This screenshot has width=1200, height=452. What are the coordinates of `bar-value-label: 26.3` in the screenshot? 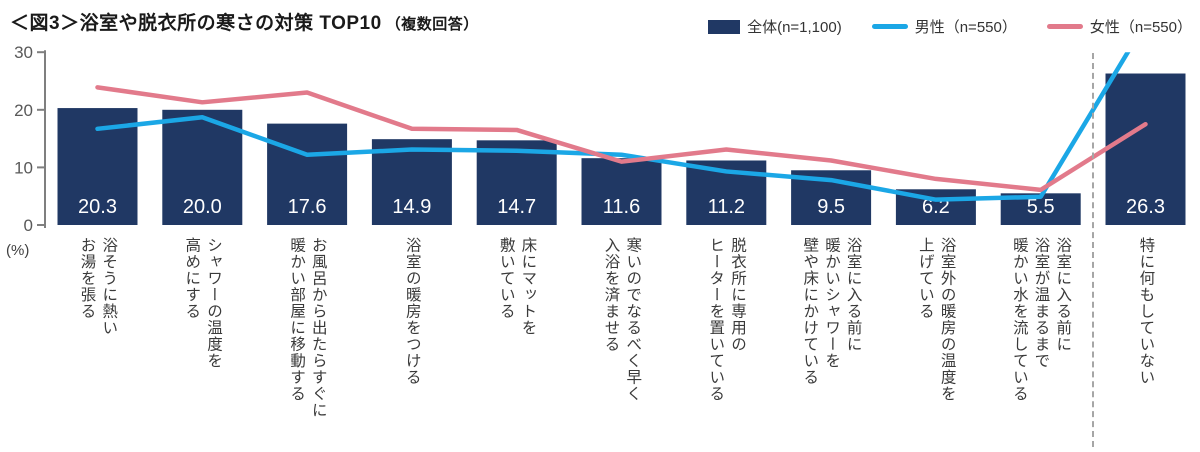 It's located at (1145, 207).